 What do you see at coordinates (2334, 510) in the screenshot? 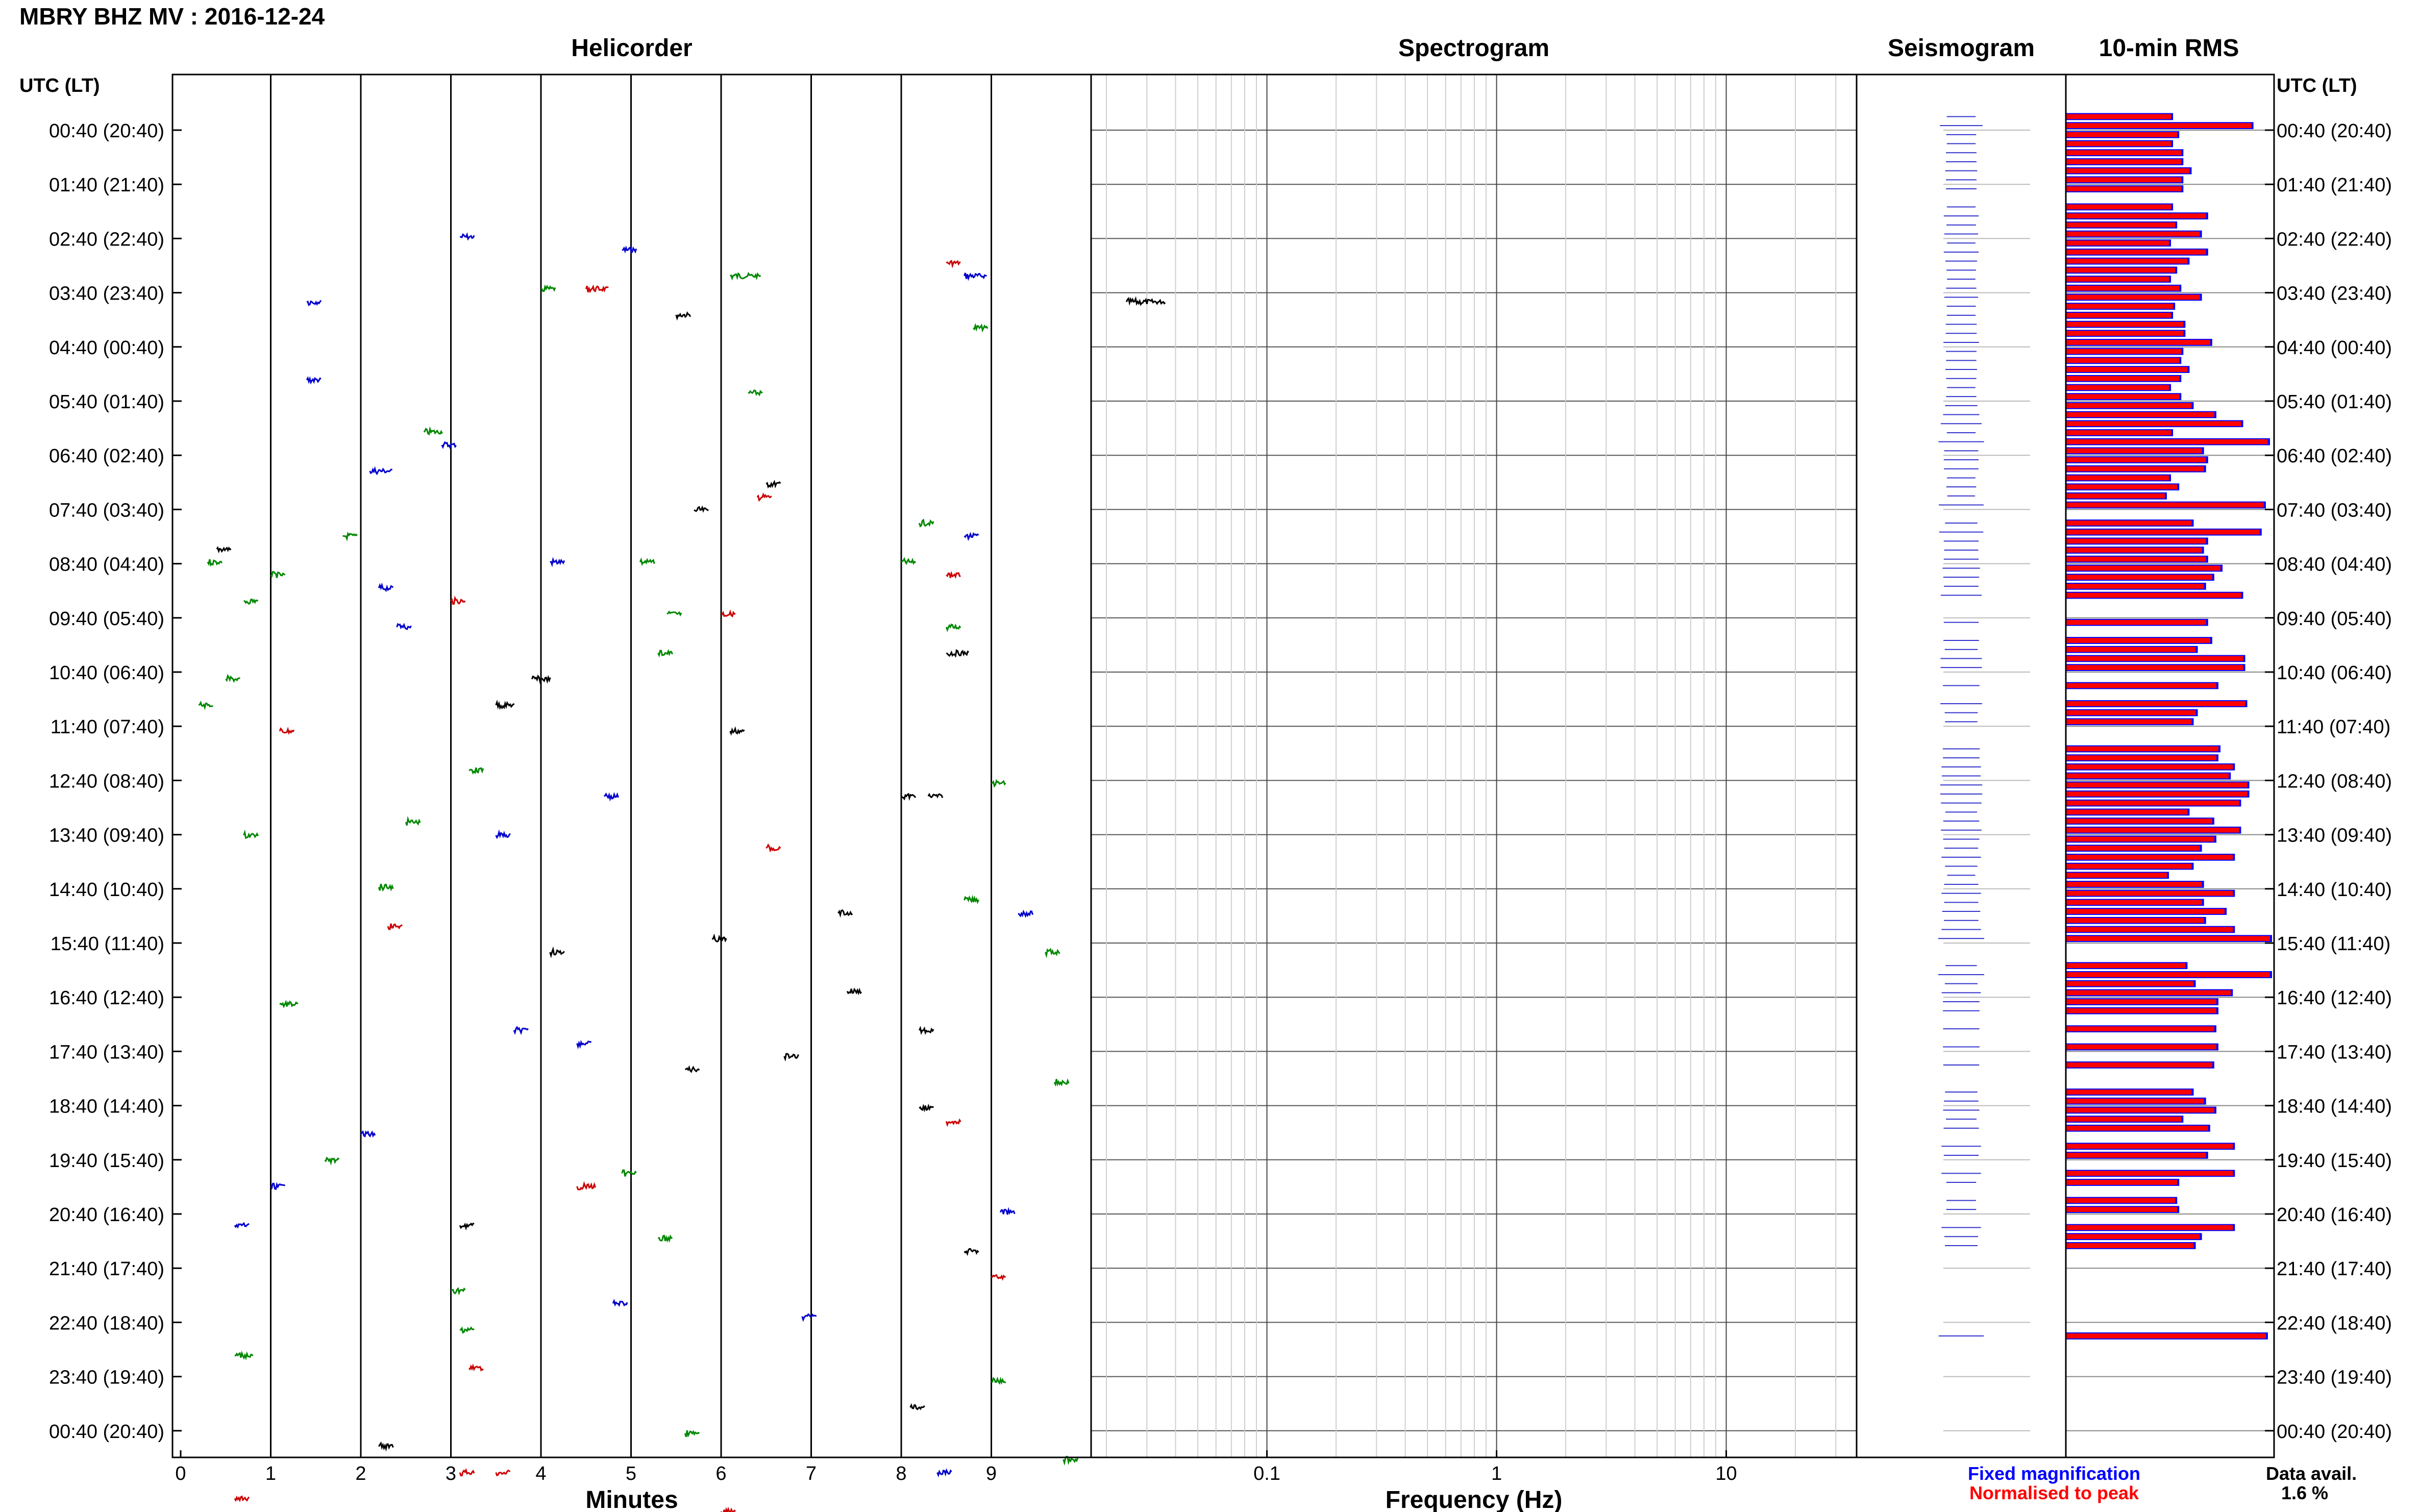
I see `time-label-right: 07:40 (03:40)` at bounding box center [2334, 510].